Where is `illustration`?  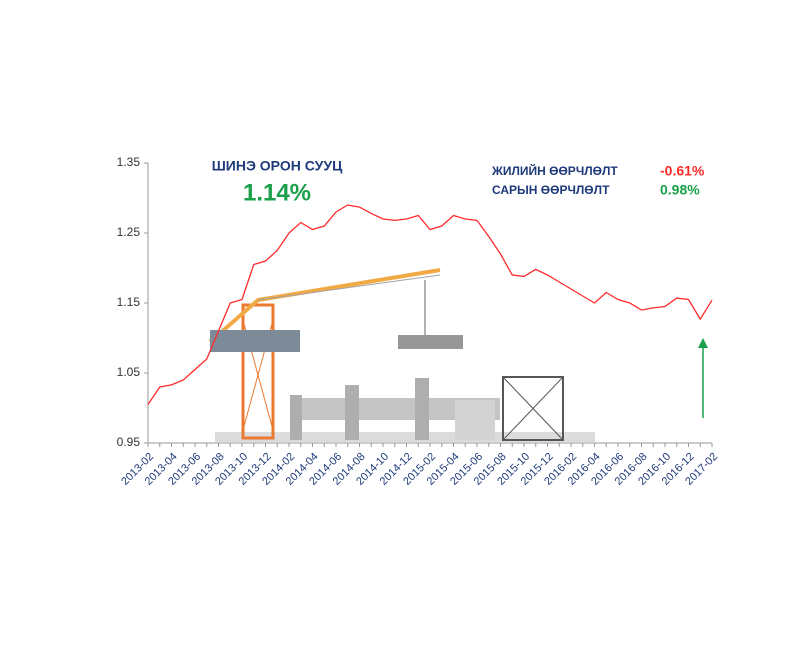 illustration is located at coordinates (401, 355).